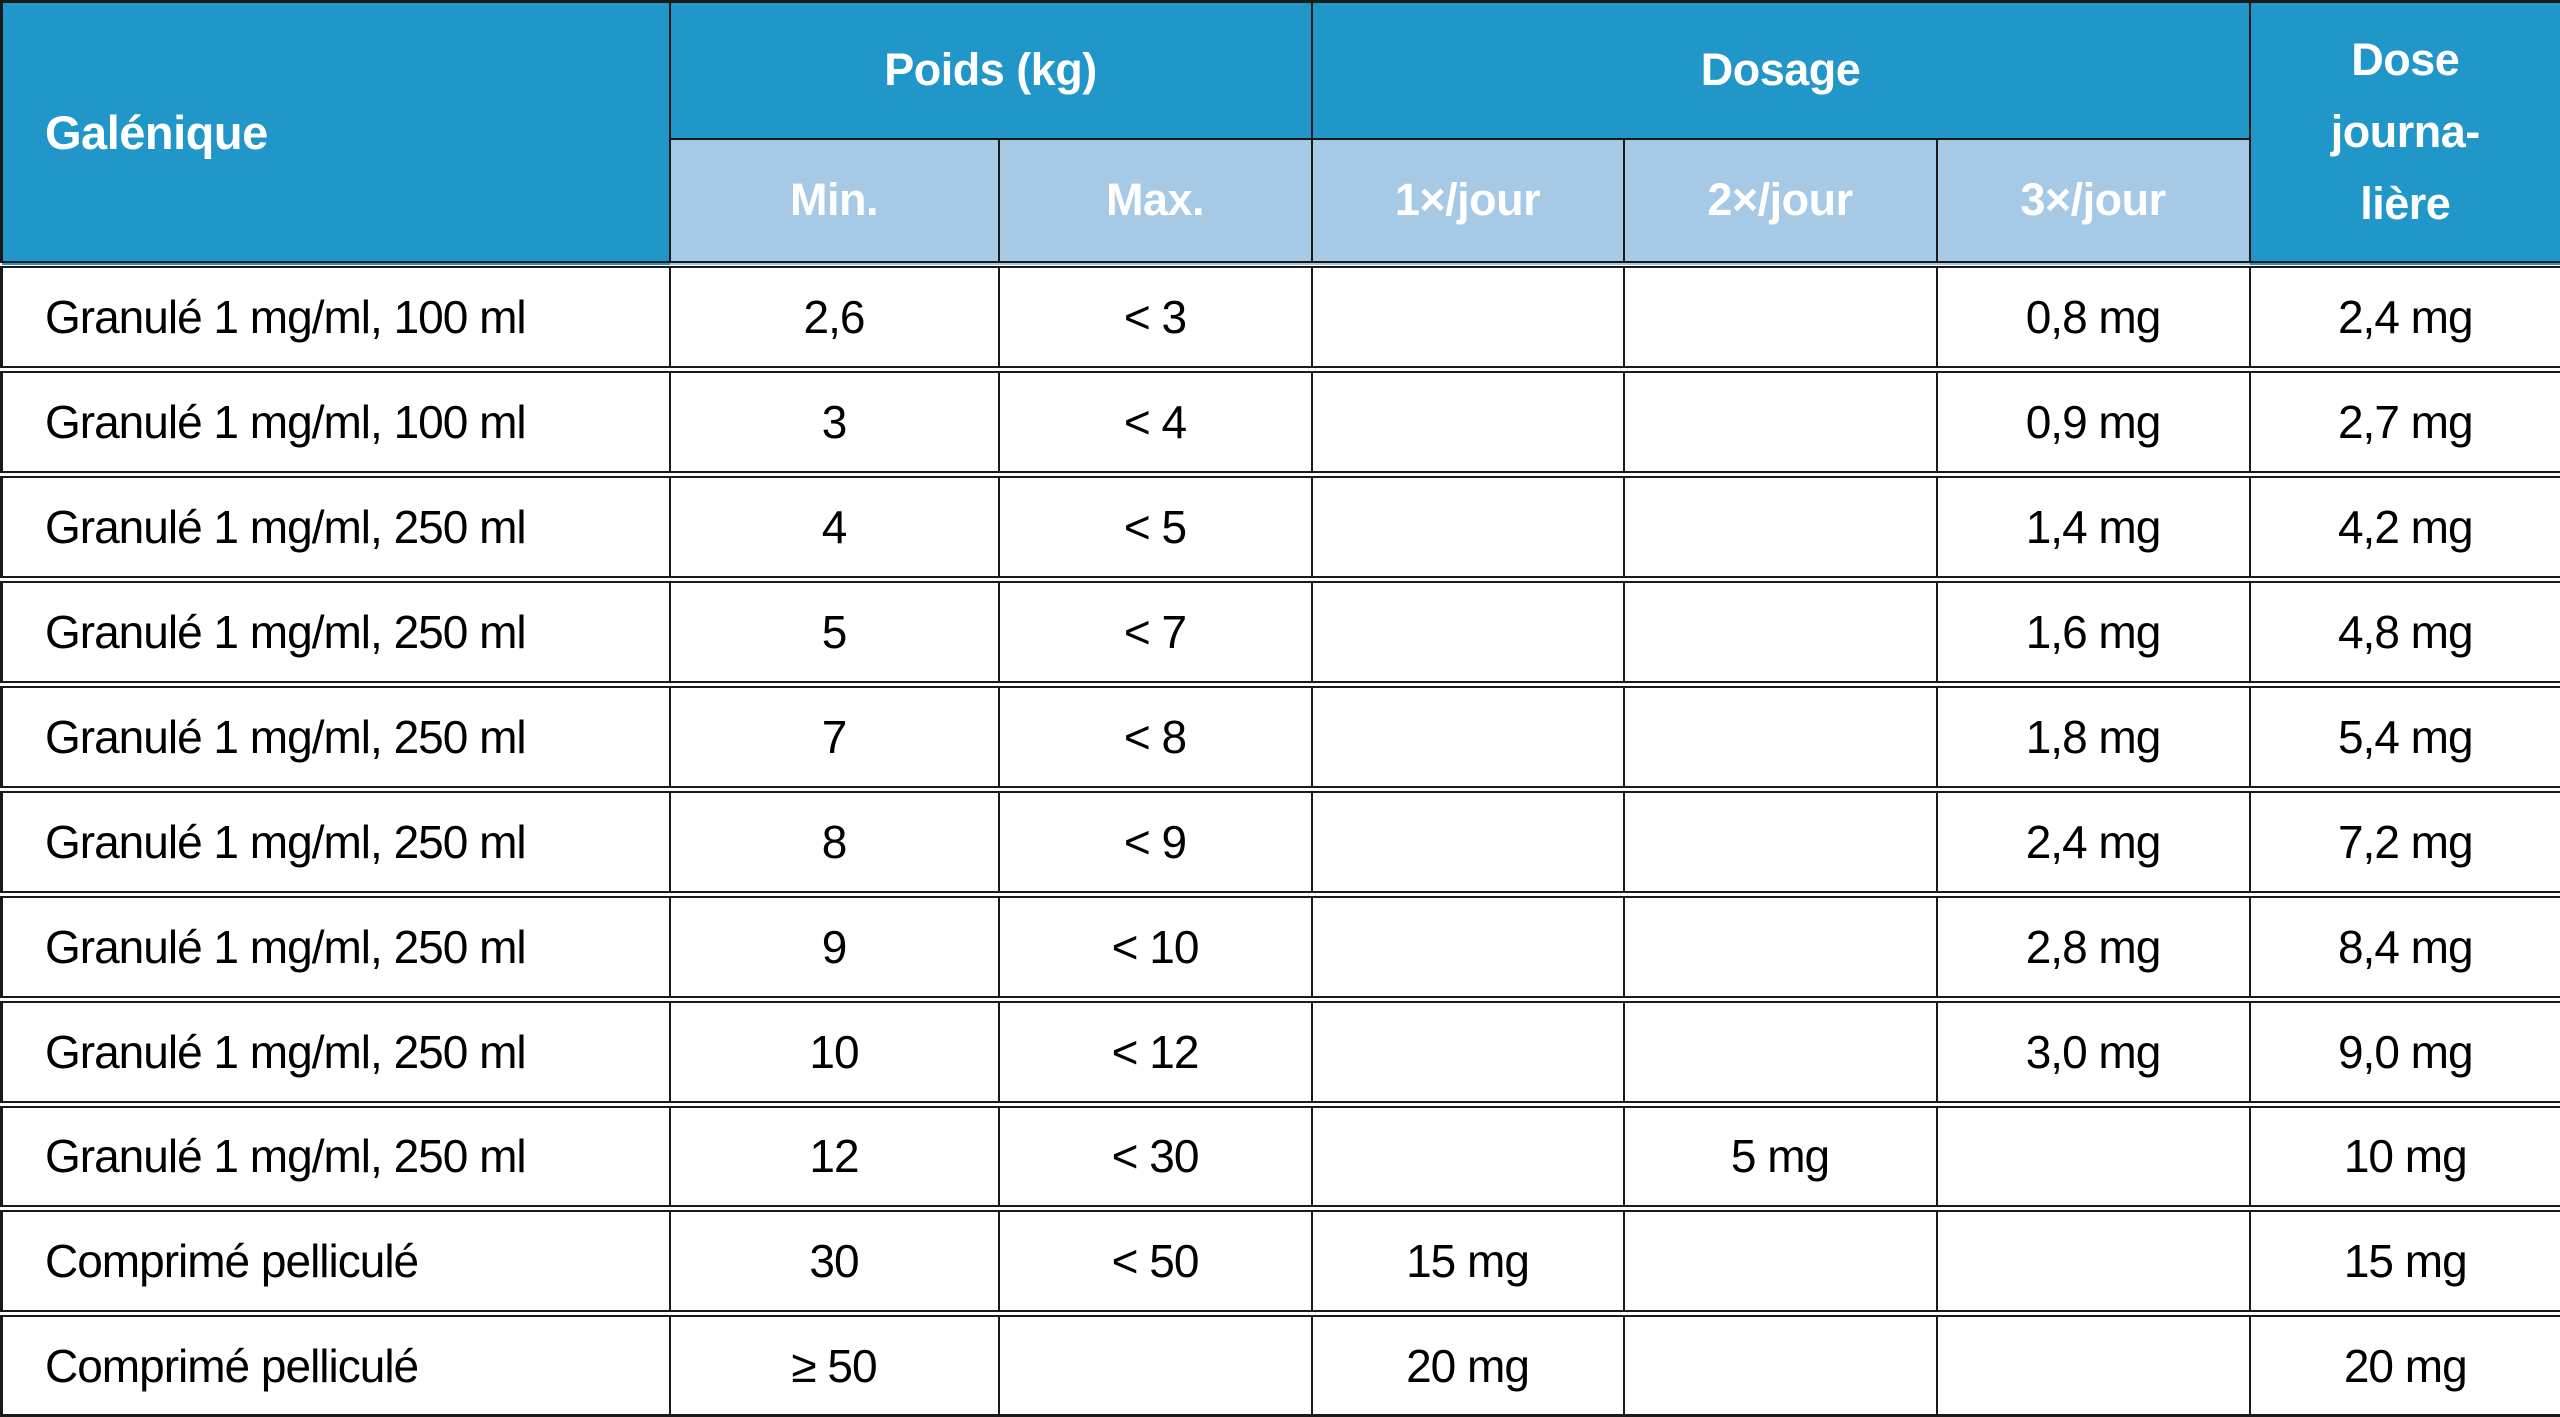  What do you see at coordinates (990, 70) in the screenshot?
I see `col-header-poids-kg: Poids (kg)` at bounding box center [990, 70].